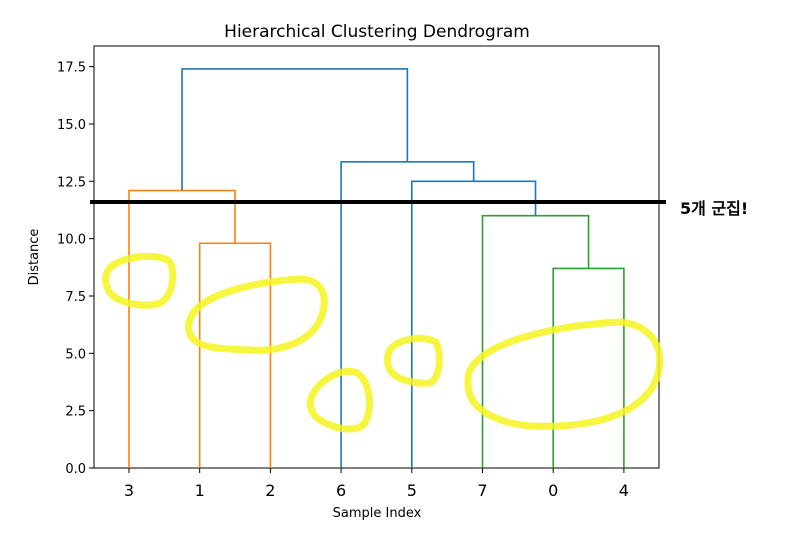 The image size is (800, 536). Describe the element at coordinates (376, 484) in the screenshot. I see `x-axis: 3 1 2 6 5 7 0 4` at that location.